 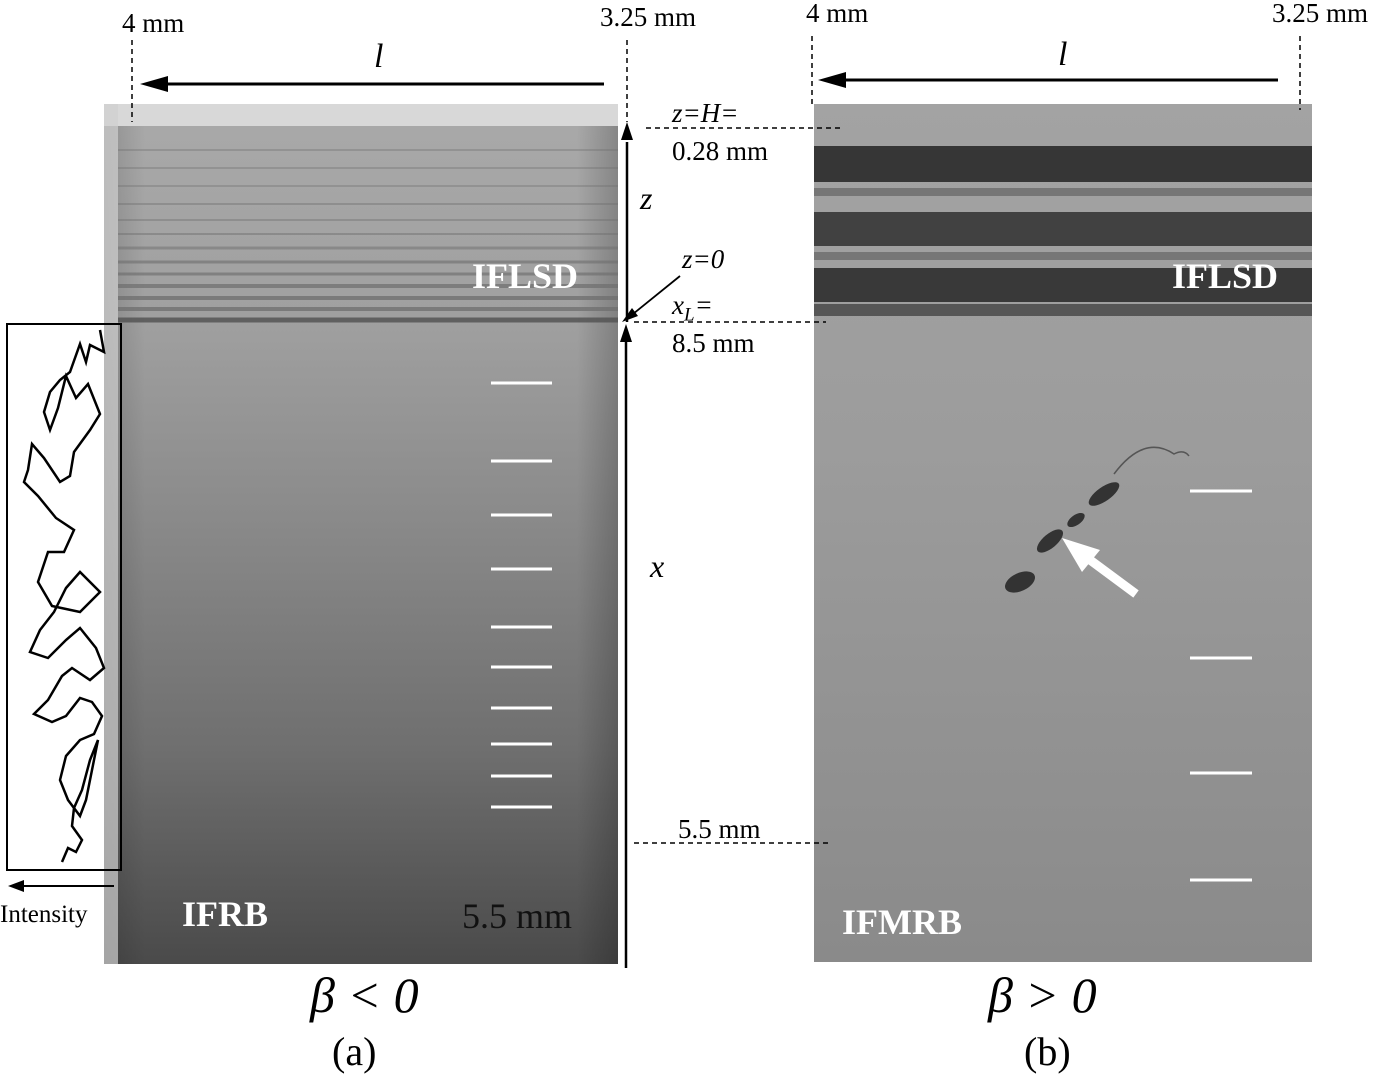 I want to click on panel-b-dim-left: 4 mm, so click(x=837, y=13).